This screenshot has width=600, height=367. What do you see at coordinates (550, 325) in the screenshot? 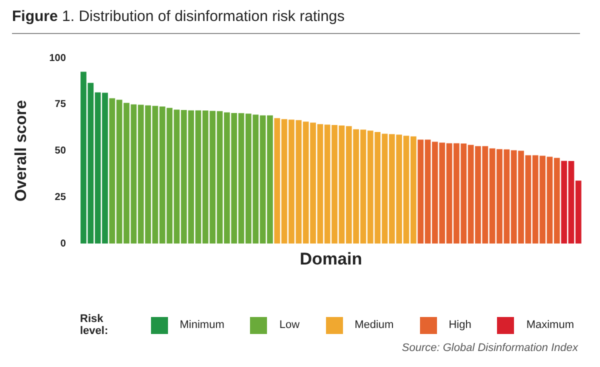
I see `legend-label: Maximum` at bounding box center [550, 325].